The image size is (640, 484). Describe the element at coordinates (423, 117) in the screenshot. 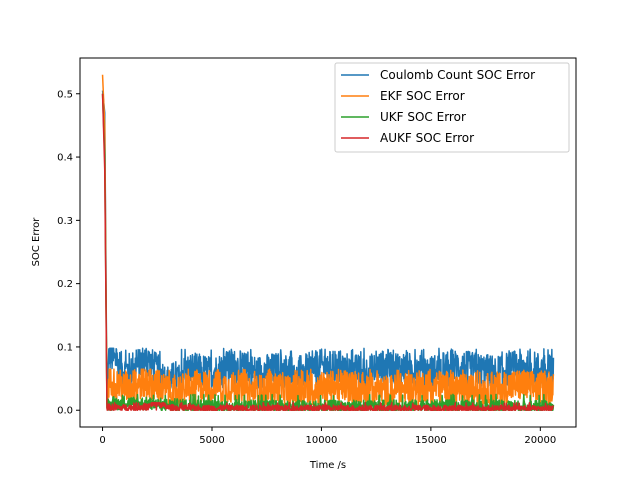

I see `legend-label: UKF SOC Error` at that location.